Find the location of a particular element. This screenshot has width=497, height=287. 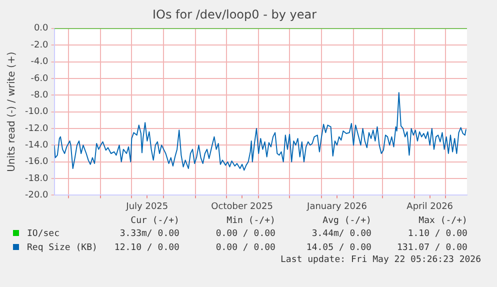

text: 1.10 / 0.00 is located at coordinates (437, 234).